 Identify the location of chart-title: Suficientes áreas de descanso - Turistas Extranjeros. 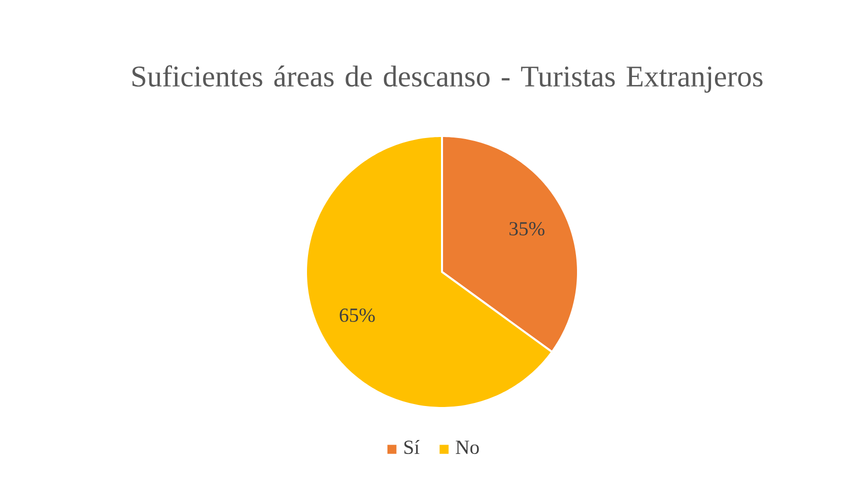
(447, 79).